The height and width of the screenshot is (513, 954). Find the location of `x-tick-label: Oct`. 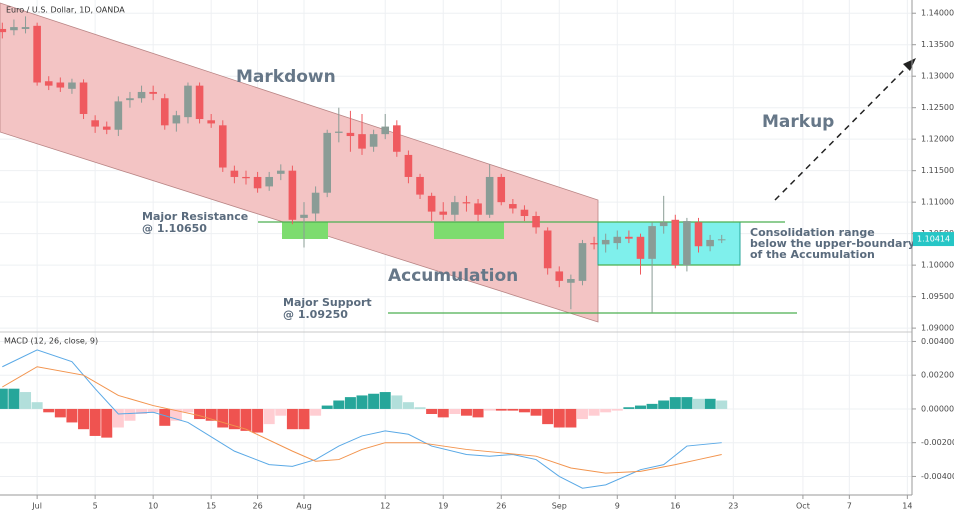

x-tick-label: Oct is located at coordinates (803, 506).